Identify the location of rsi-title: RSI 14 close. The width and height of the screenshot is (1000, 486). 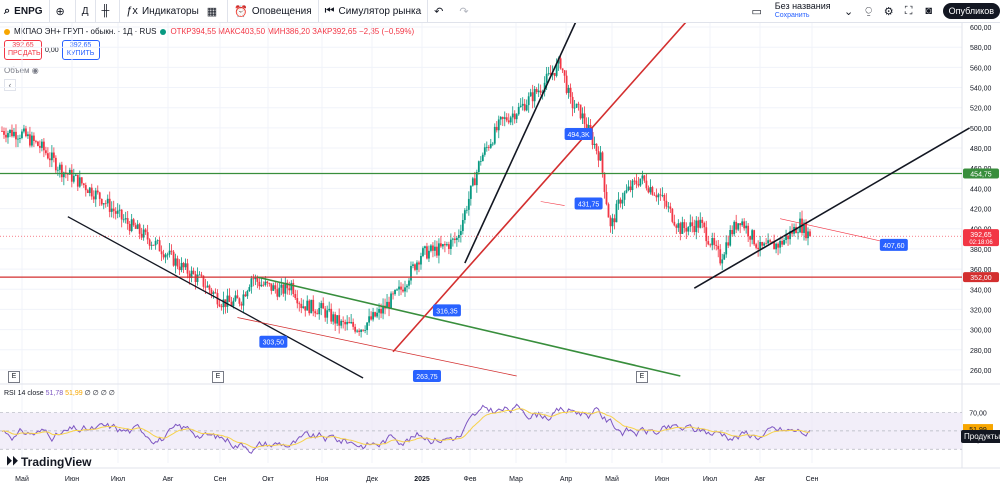
(24, 393).